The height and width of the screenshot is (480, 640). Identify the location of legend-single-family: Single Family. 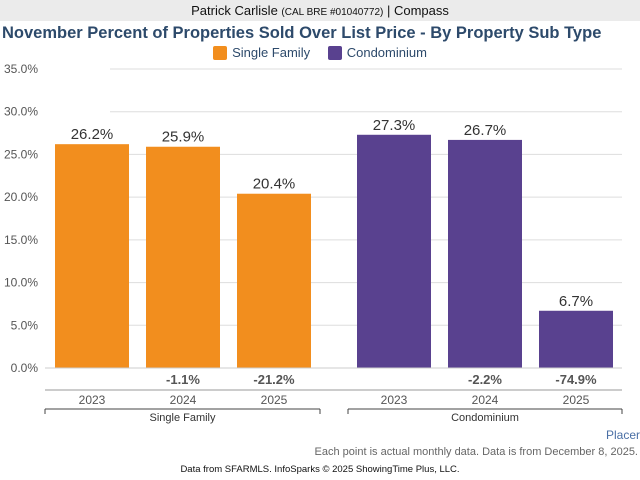
(261, 52).